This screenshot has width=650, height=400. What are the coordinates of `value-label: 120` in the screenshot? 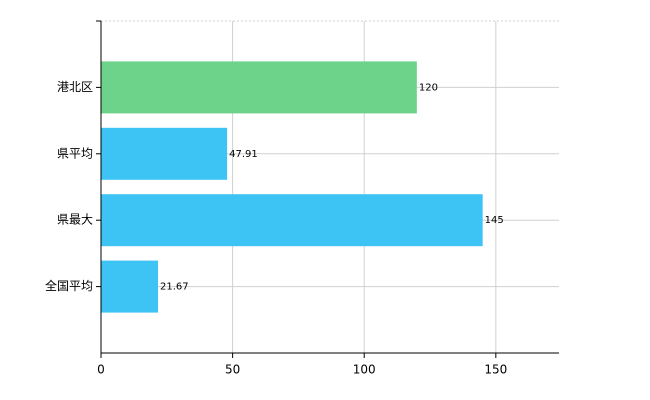 It's located at (428, 87).